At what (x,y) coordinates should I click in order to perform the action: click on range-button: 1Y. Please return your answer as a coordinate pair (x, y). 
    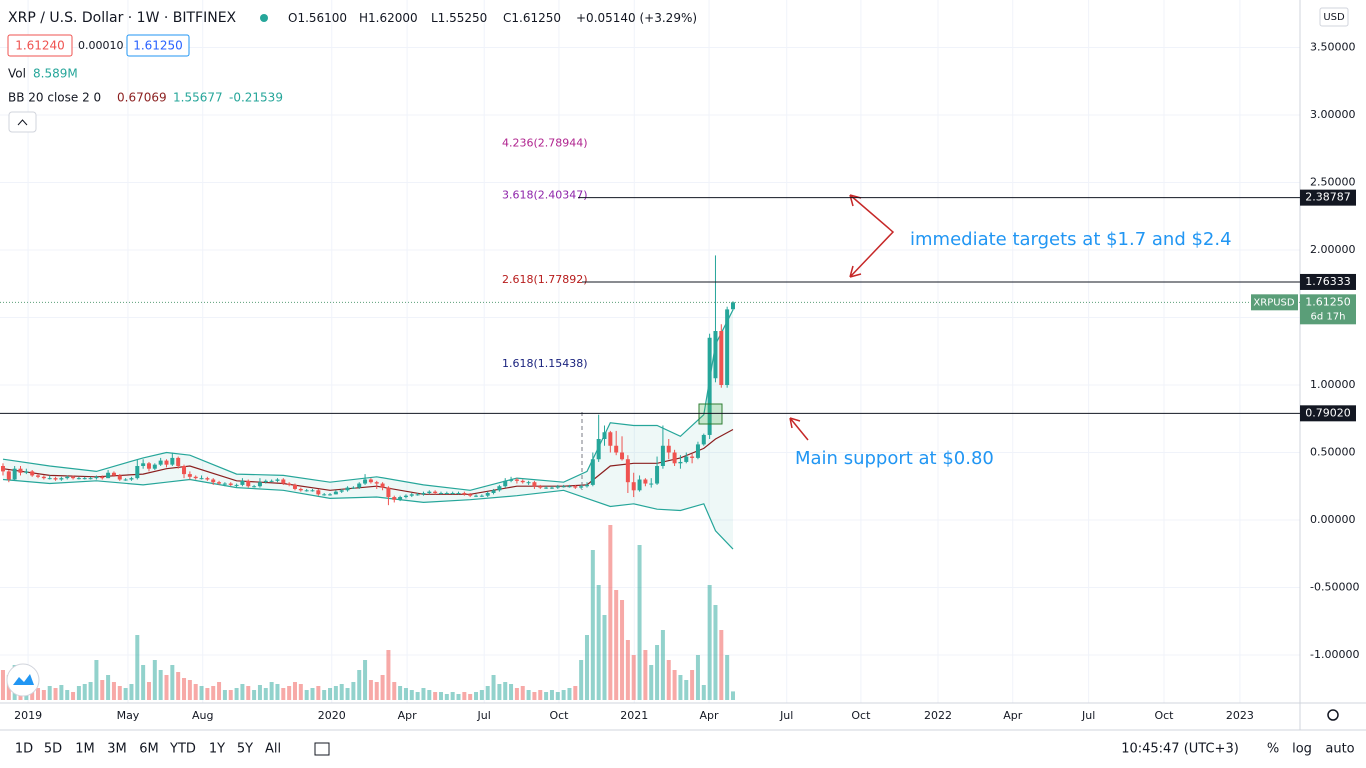
    Looking at the image, I should click on (217, 749).